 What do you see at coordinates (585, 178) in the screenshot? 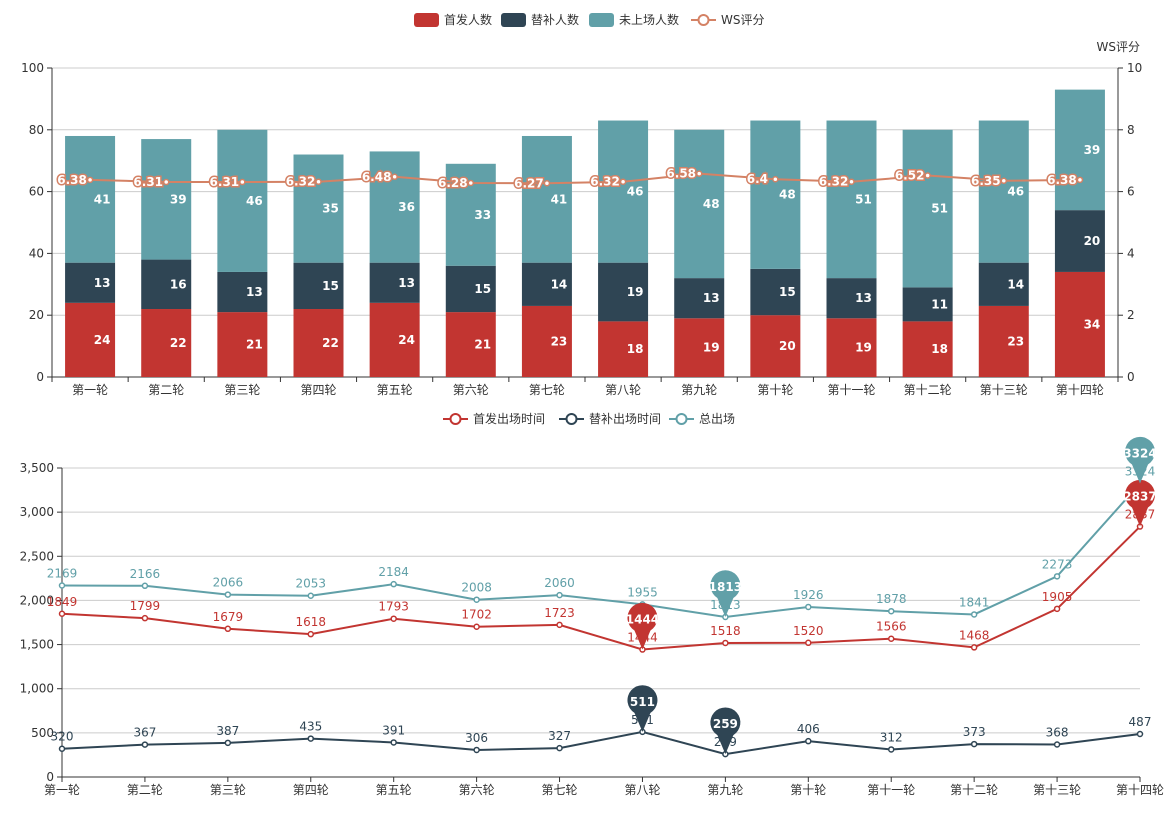
I see `ws-line` at bounding box center [585, 178].